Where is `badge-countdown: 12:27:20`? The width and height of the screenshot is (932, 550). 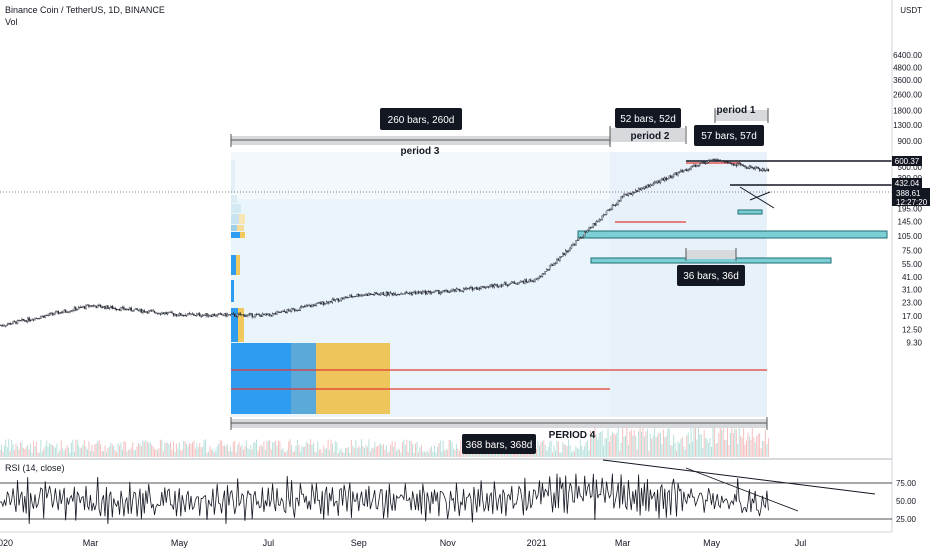
badge-countdown: 12:27:20 is located at coordinates (912, 202).